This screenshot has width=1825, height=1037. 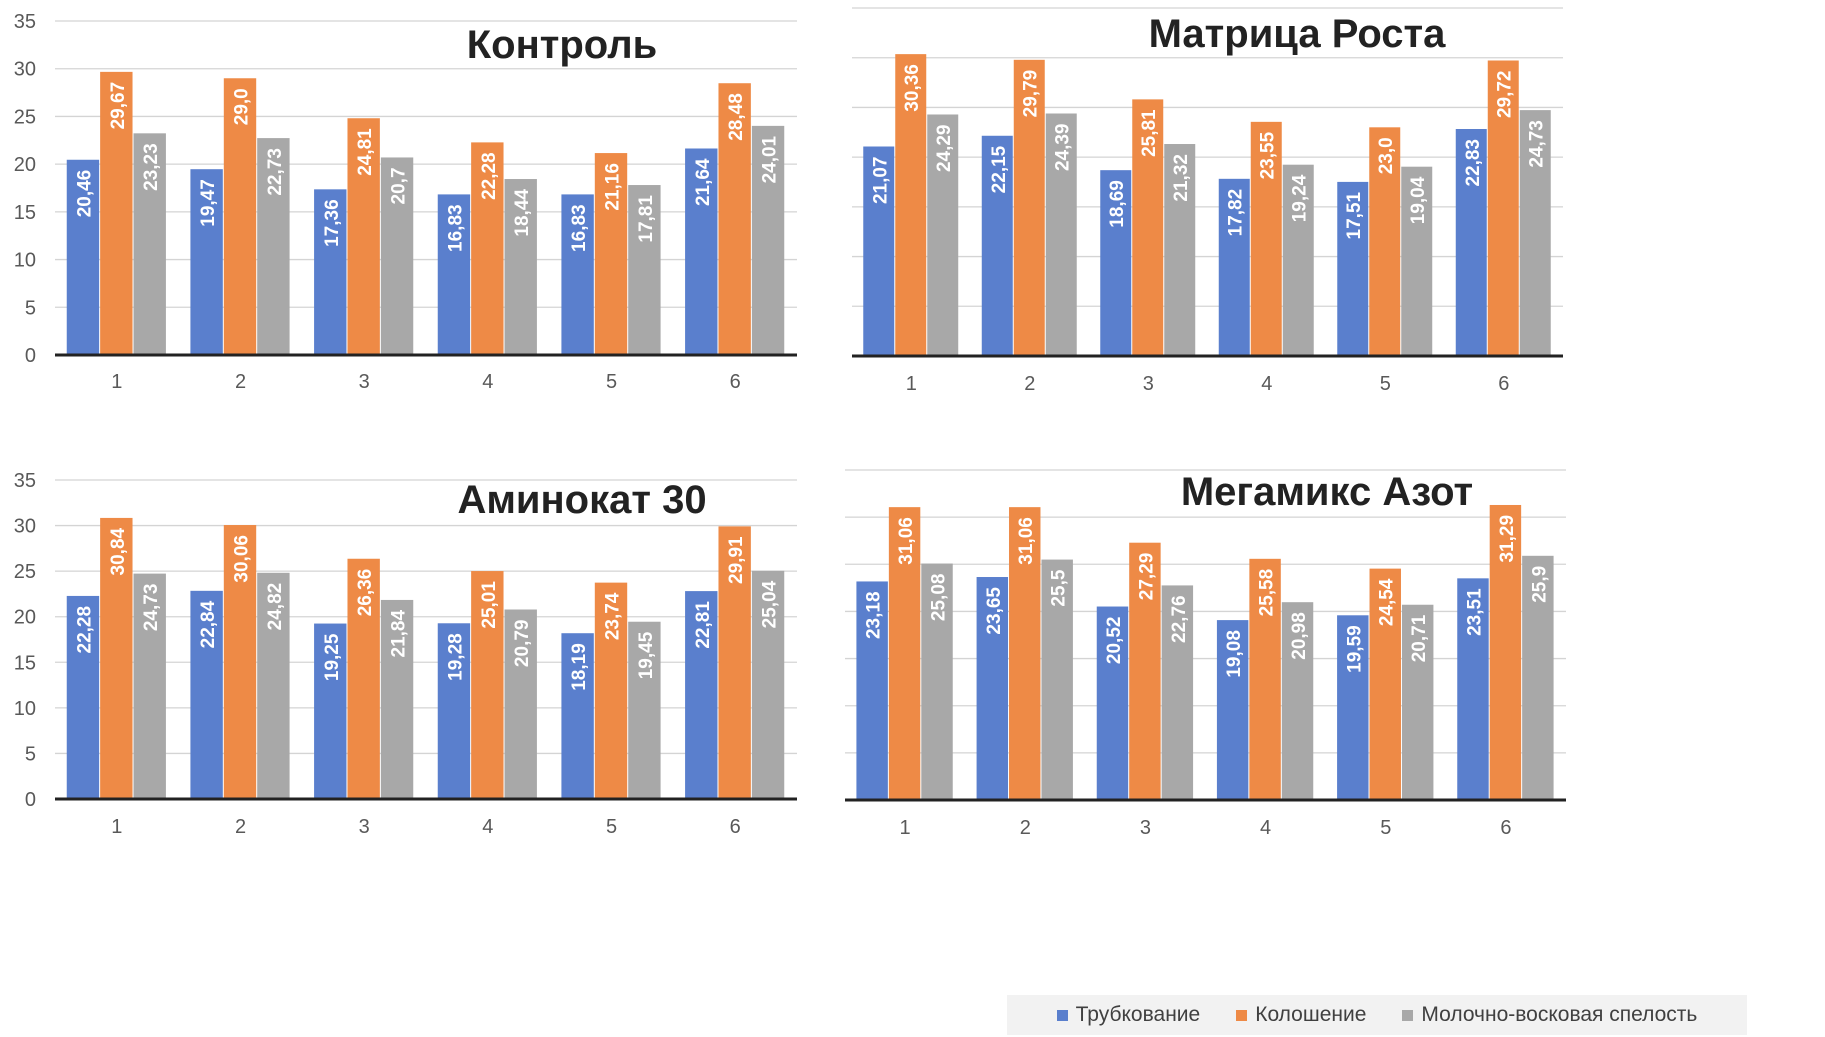 What do you see at coordinates (770, 604) in the screenshot?
I see `data-label: 25,04` at bounding box center [770, 604].